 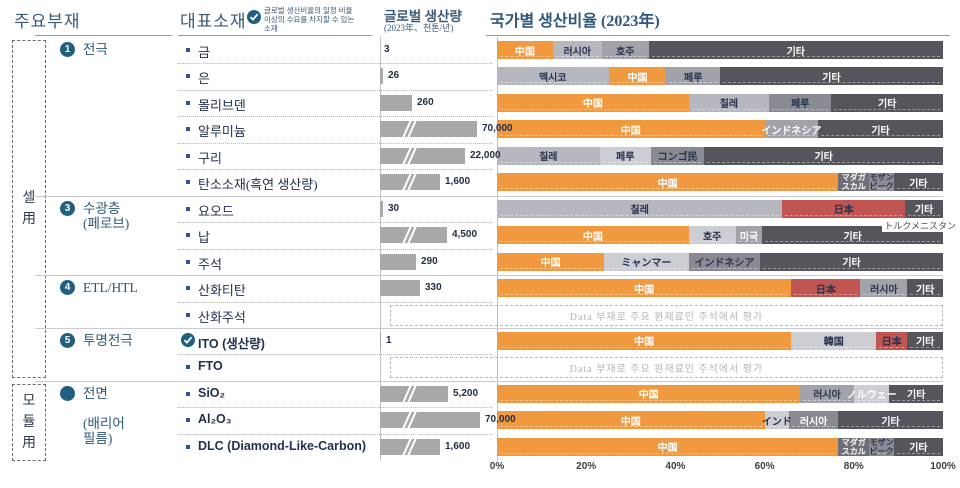 What do you see at coordinates (95, 49) in the screenshot?
I see `group-label: 전극` at bounding box center [95, 49].